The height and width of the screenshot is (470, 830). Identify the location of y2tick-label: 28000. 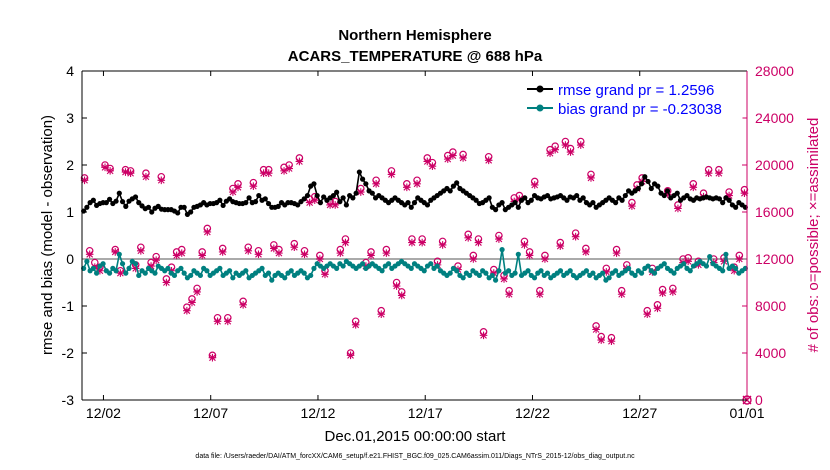
(774, 71).